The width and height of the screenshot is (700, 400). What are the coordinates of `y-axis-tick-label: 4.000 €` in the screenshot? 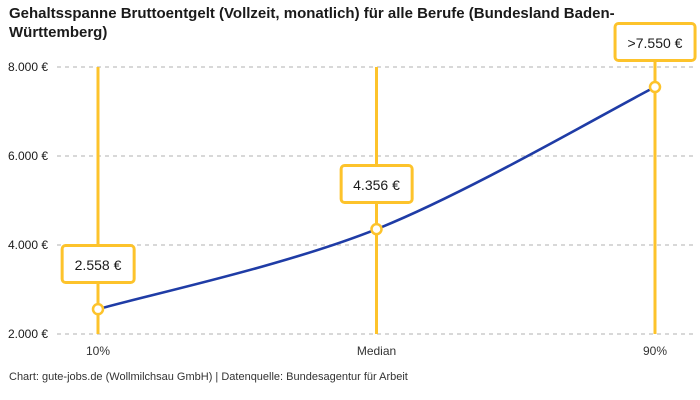 It's located at (28, 245).